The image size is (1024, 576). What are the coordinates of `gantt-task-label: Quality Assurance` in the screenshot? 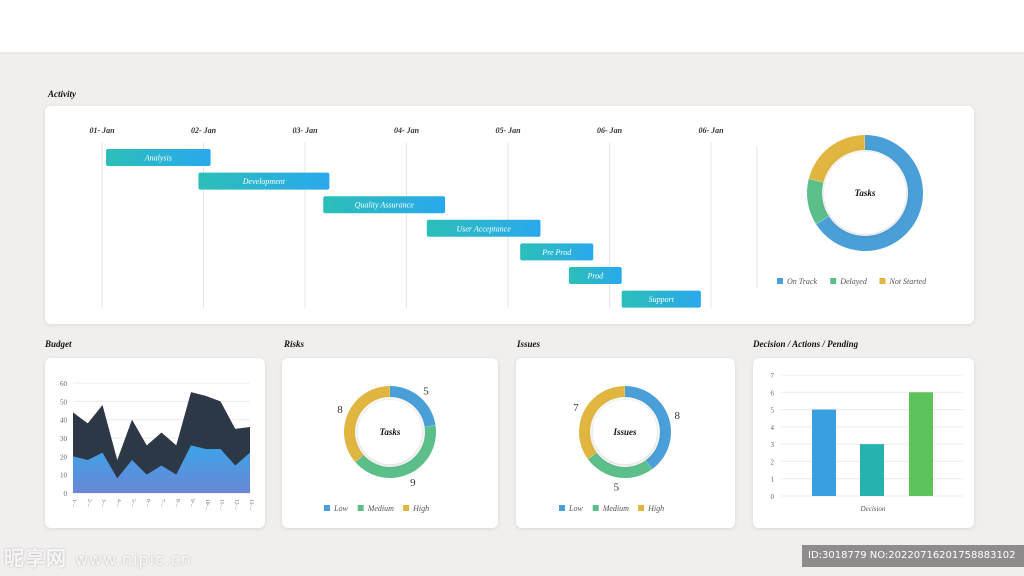 It's located at (385, 205).